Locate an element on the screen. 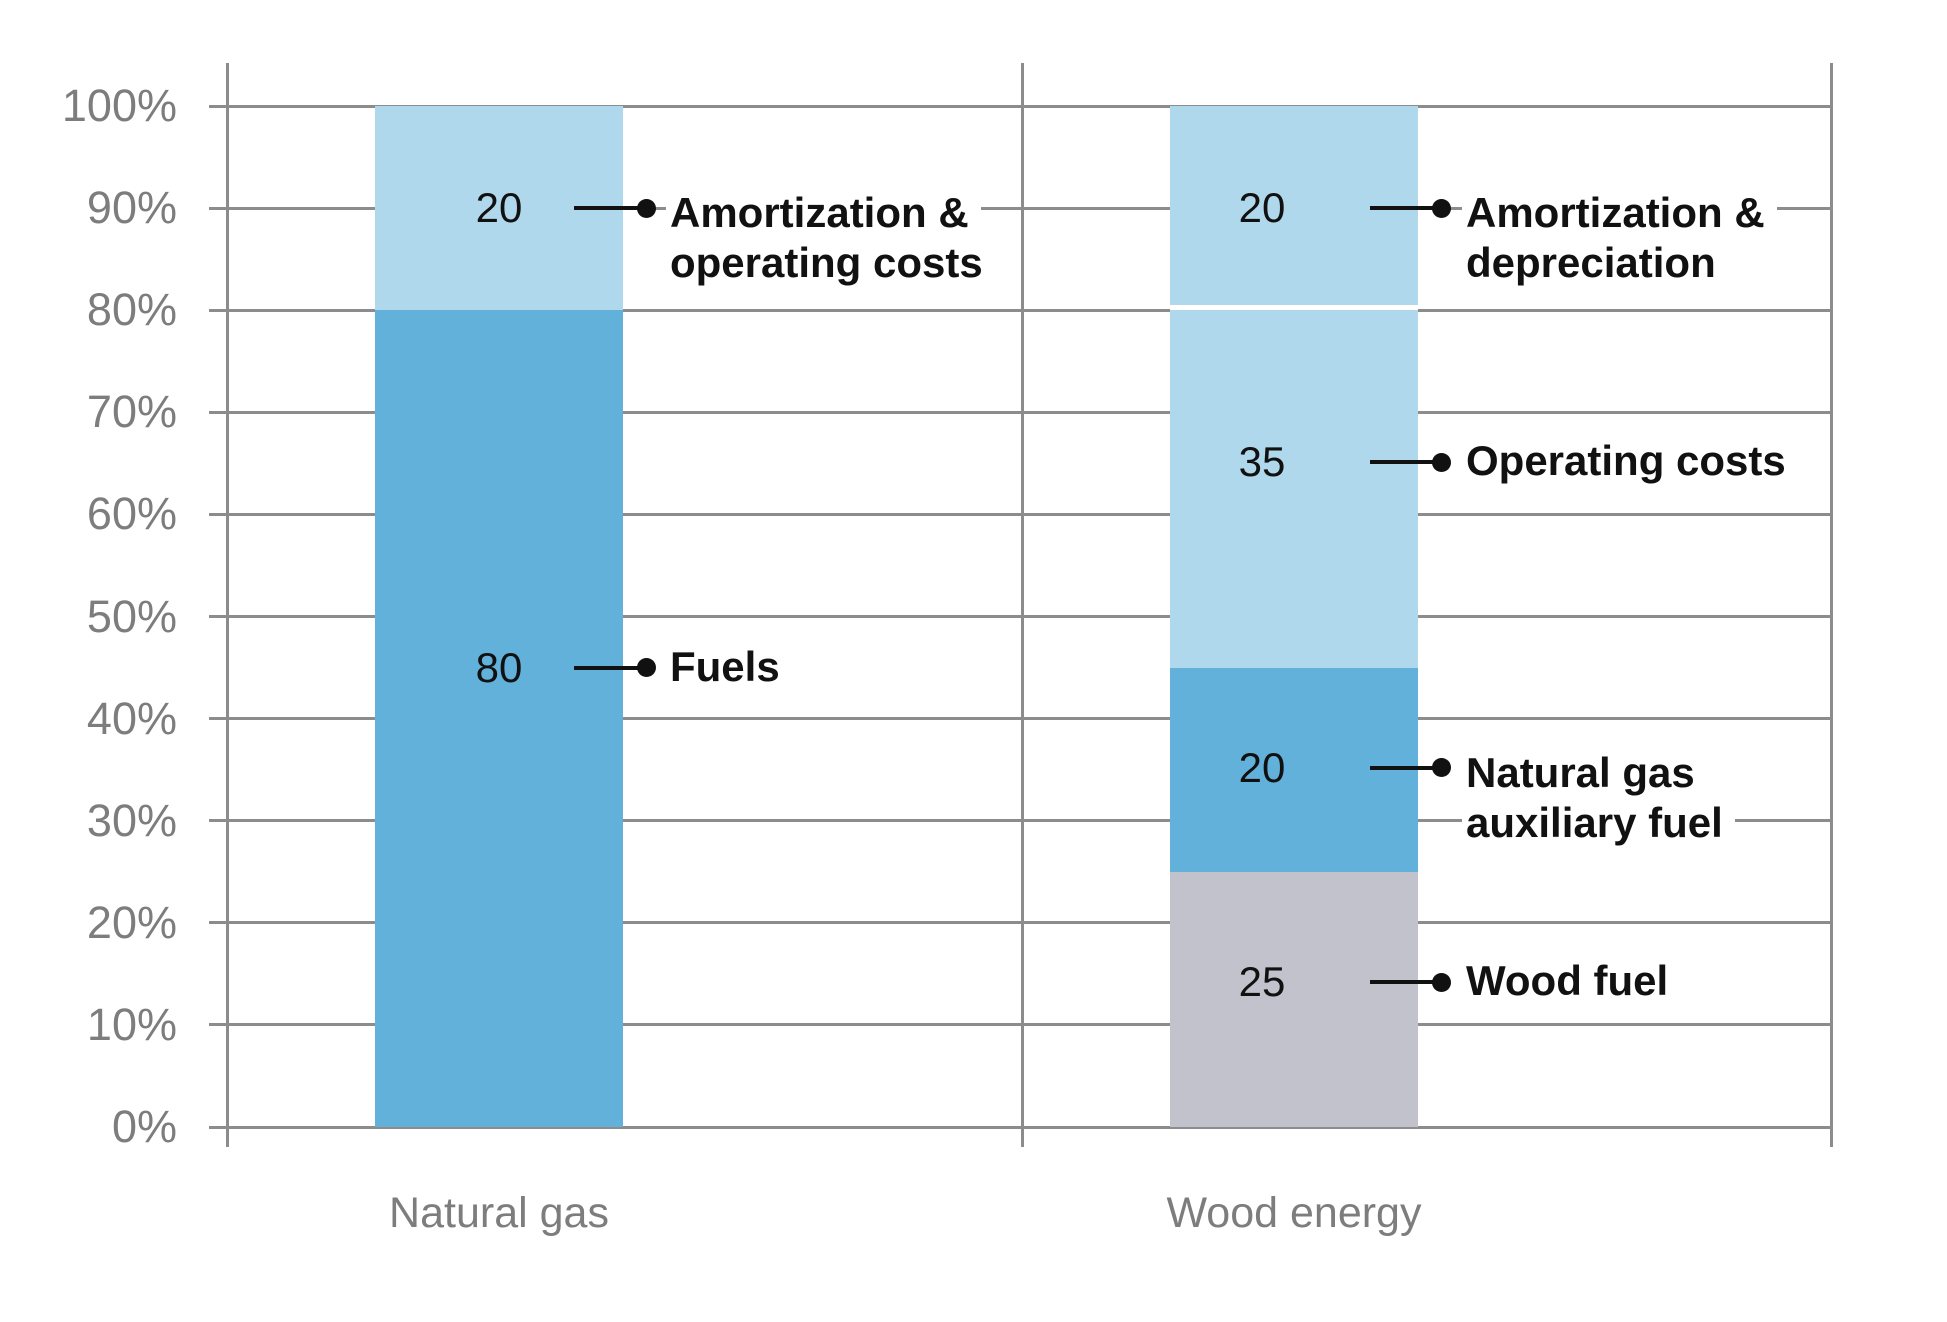  y-axis-label-40: 40% is located at coordinates (131, 718).